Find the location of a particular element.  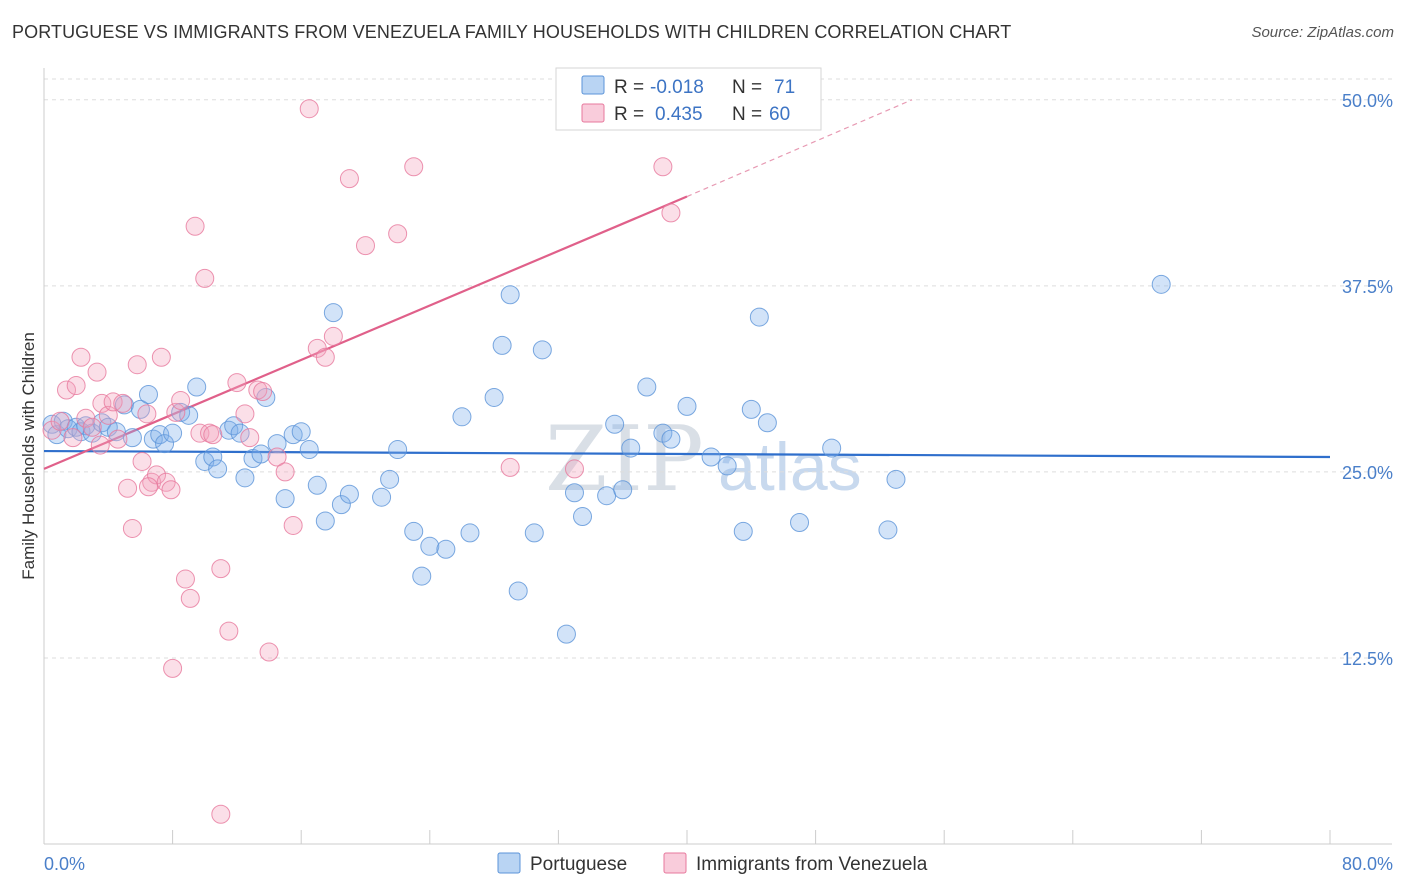

source-label: Source: ZipAtlas.com is located at coordinates (1322, 32).